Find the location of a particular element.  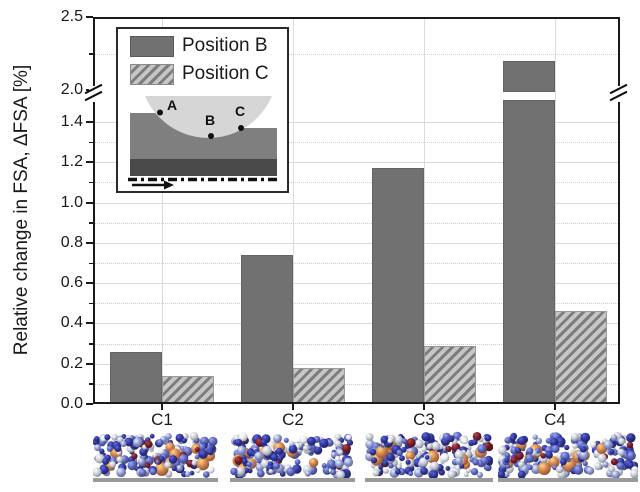

legend-row-position-b: Position B is located at coordinates (202, 46).